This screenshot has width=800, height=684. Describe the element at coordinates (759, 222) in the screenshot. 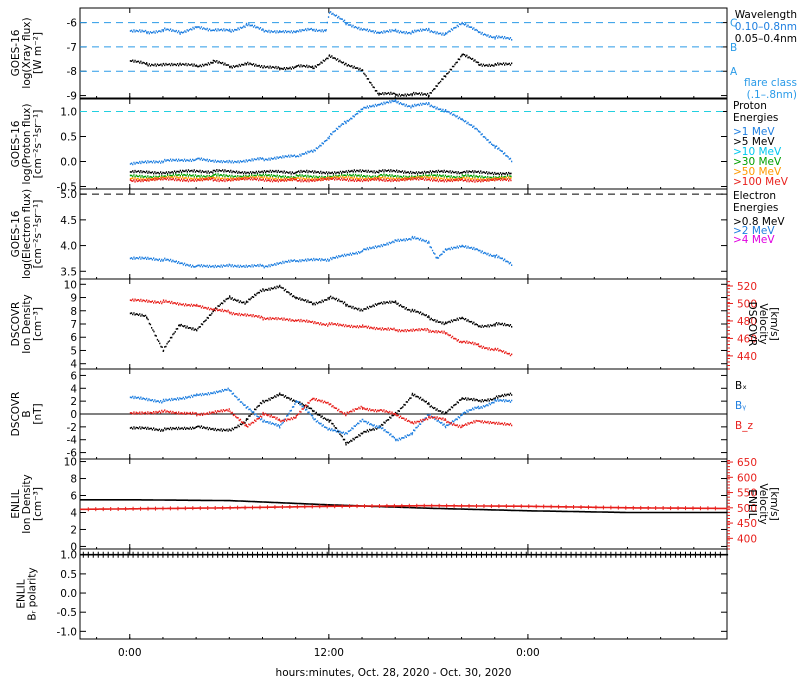

I see `electron-legend-item: >0.8 MeV` at that location.